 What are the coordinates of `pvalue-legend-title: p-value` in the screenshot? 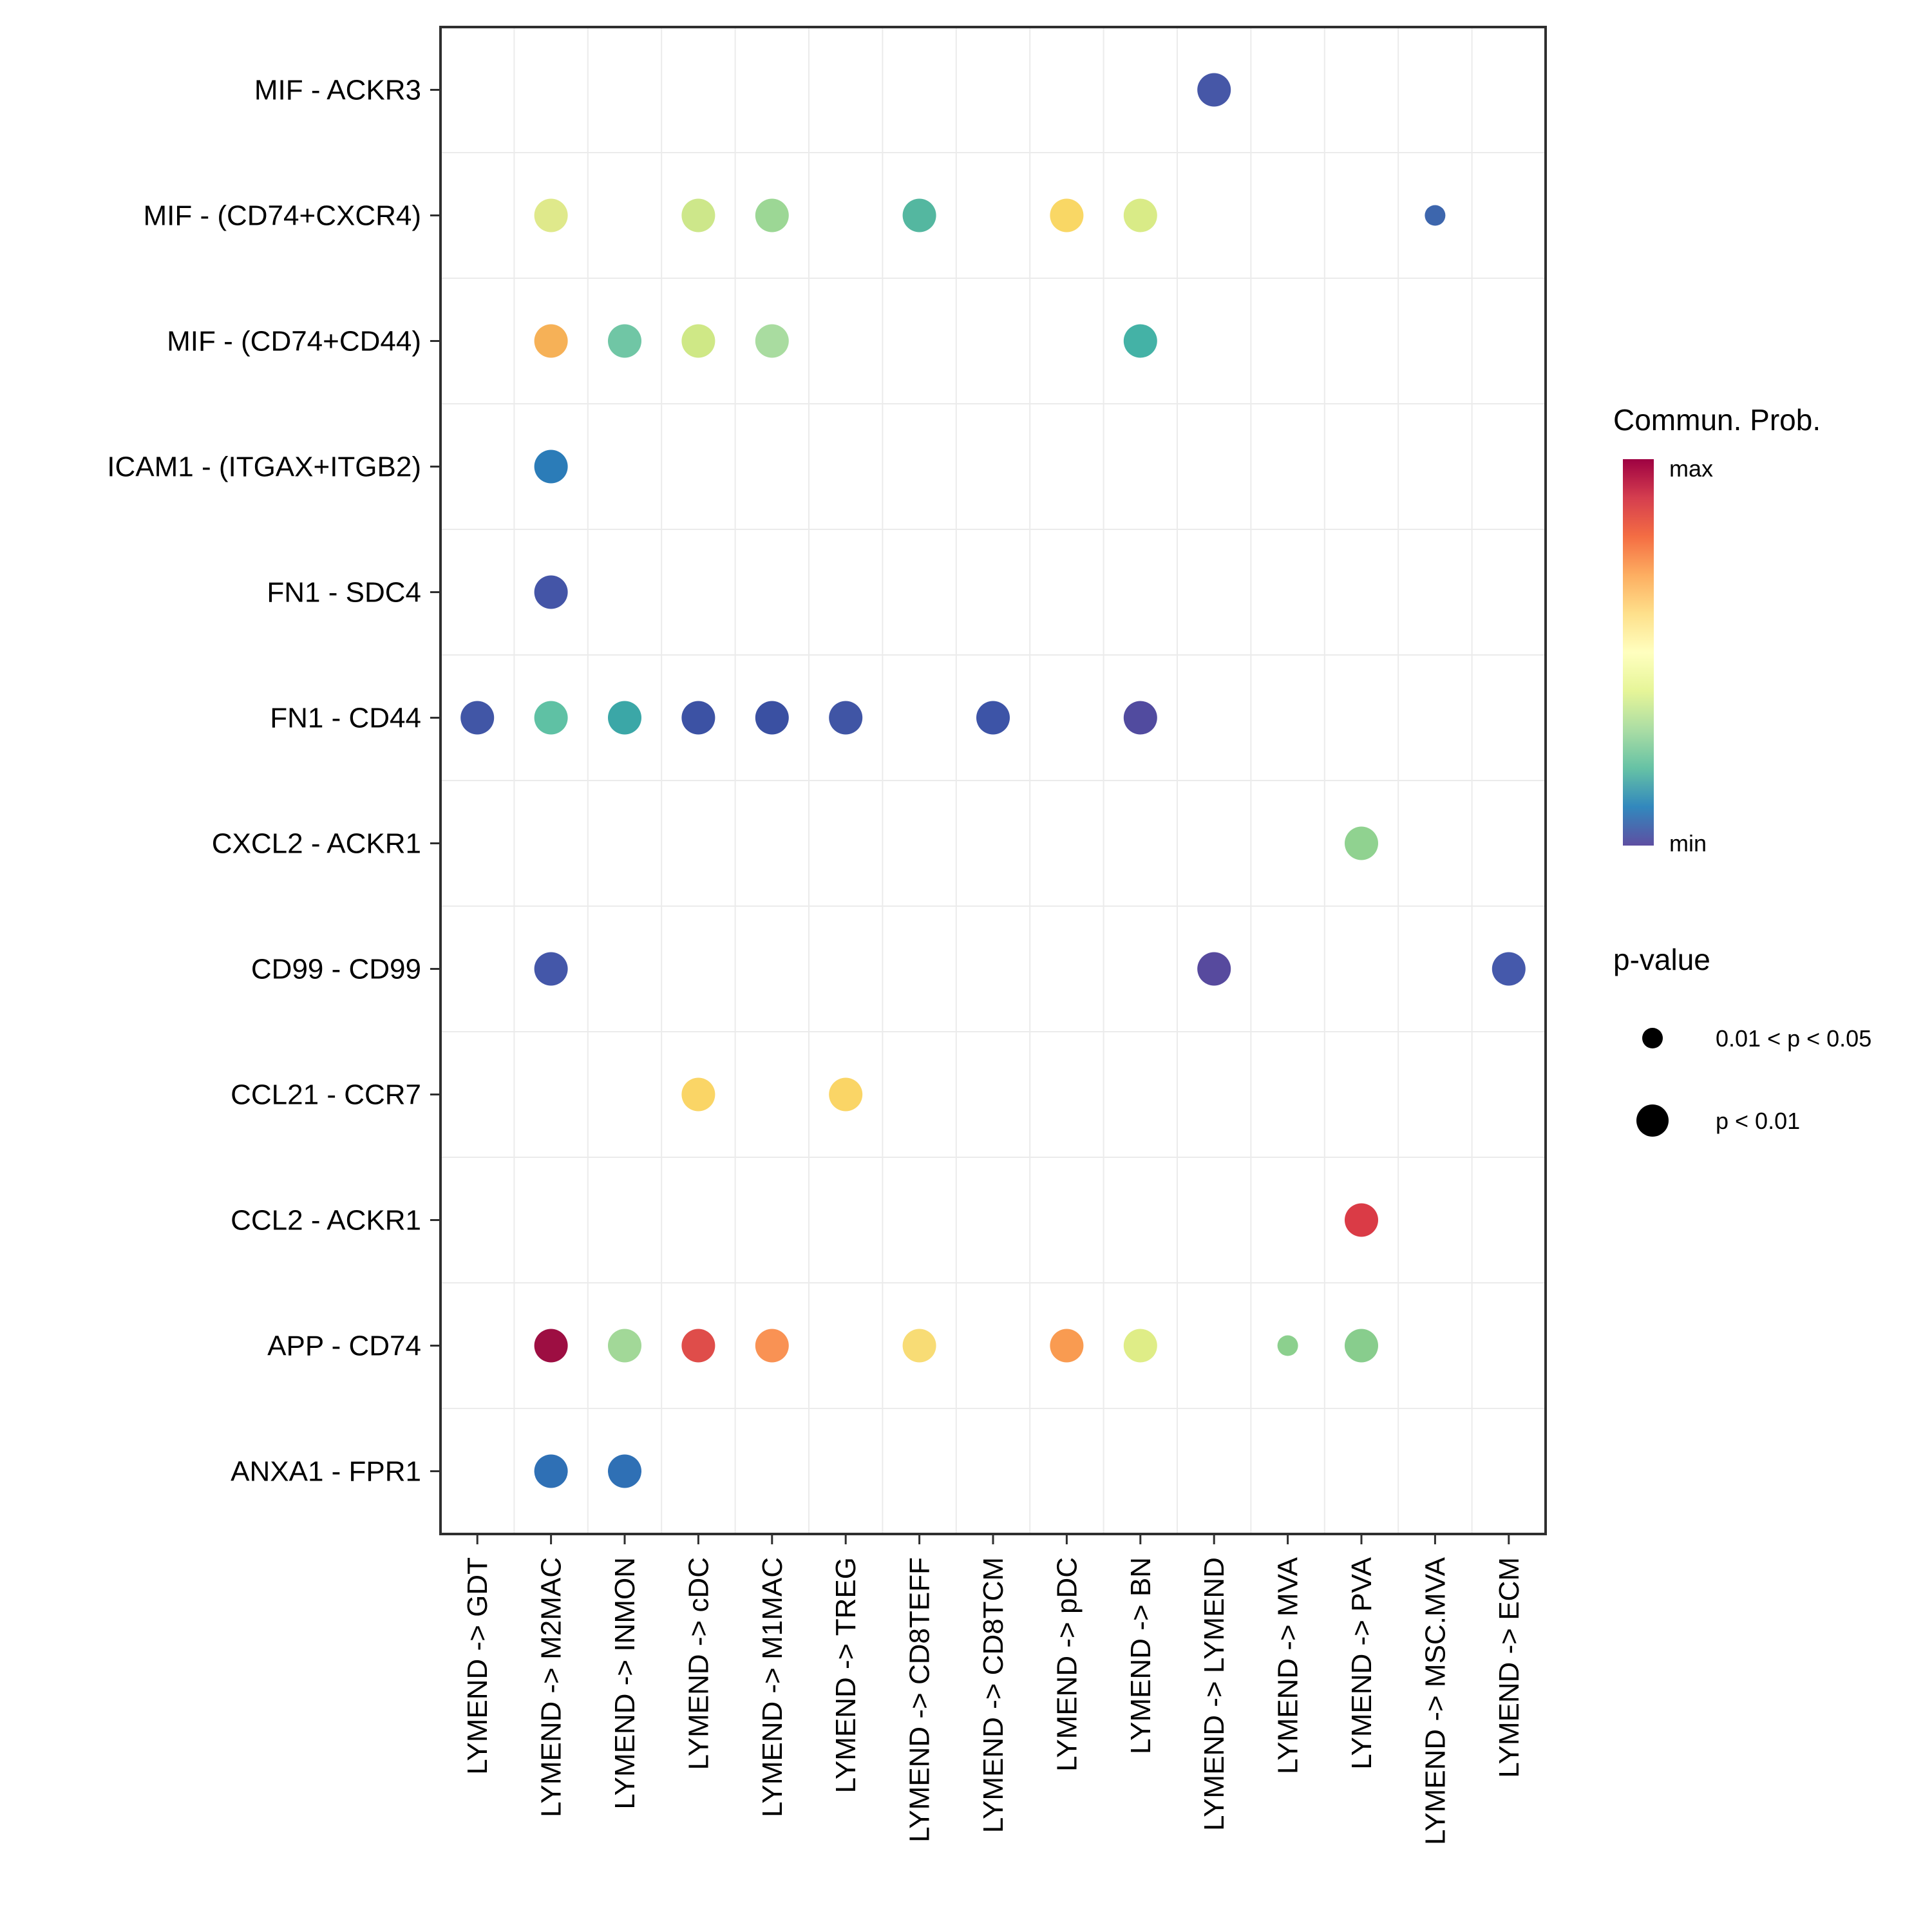 It's located at (1661, 959).